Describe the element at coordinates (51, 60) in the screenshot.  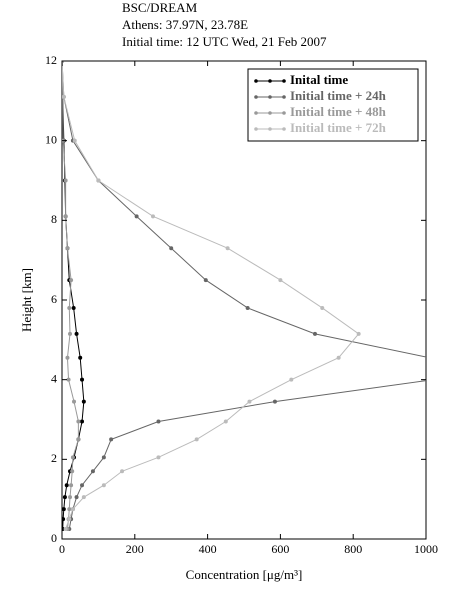
I see `y-tick-label: 12` at that location.